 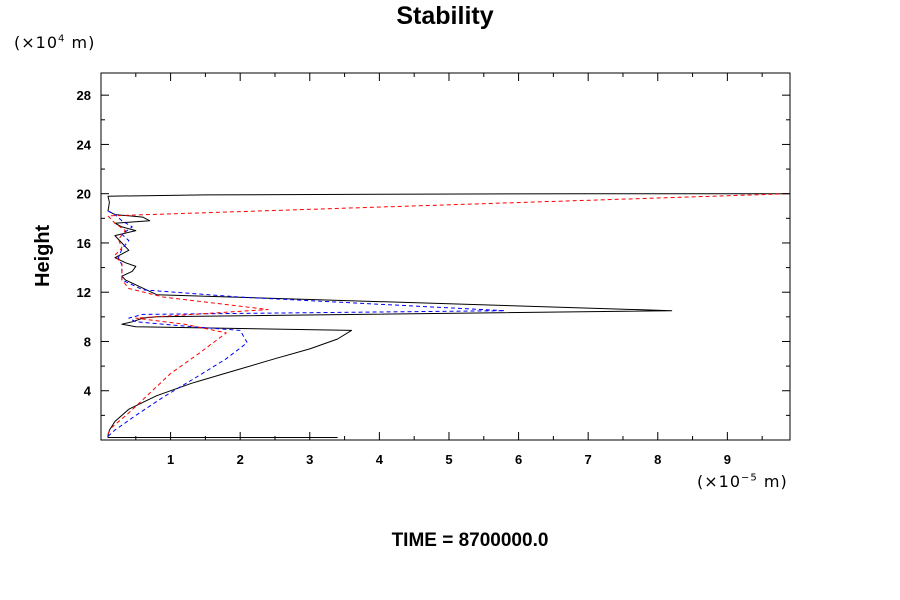 What do you see at coordinates (62, 39) in the screenshot?
I see `y-unit-exponent: 4` at bounding box center [62, 39].